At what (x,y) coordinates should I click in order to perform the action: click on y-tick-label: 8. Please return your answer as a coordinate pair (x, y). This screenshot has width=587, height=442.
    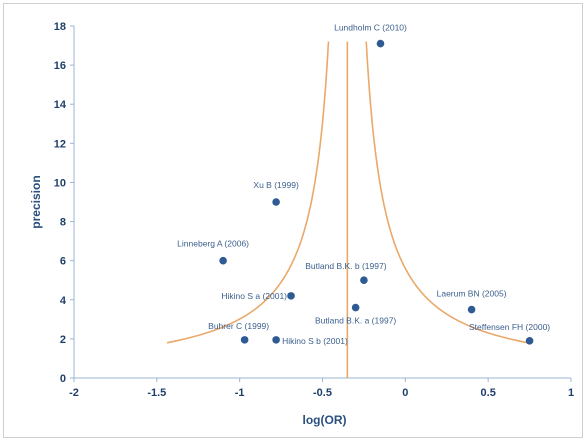
    Looking at the image, I should click on (63, 223).